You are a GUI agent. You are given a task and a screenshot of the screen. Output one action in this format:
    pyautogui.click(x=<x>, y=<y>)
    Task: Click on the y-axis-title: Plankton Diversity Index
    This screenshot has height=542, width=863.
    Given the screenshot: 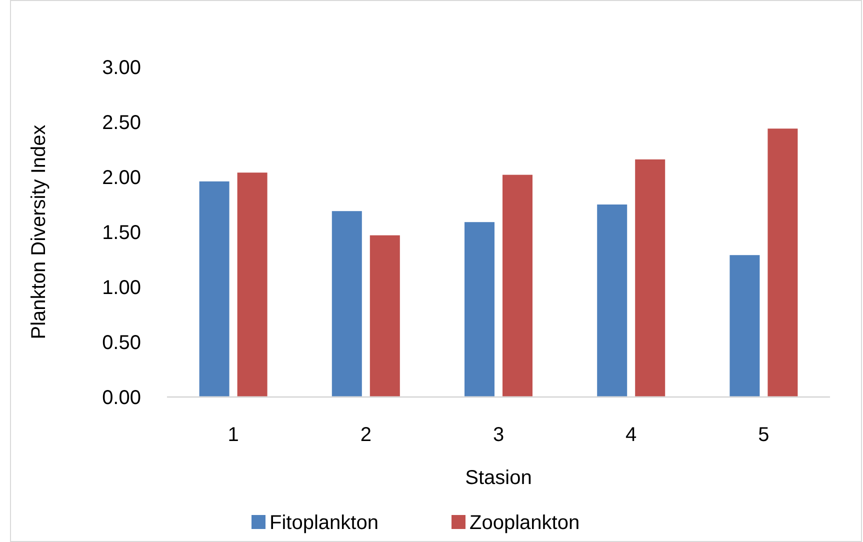 What is the action you would take?
    pyautogui.click(x=39, y=232)
    